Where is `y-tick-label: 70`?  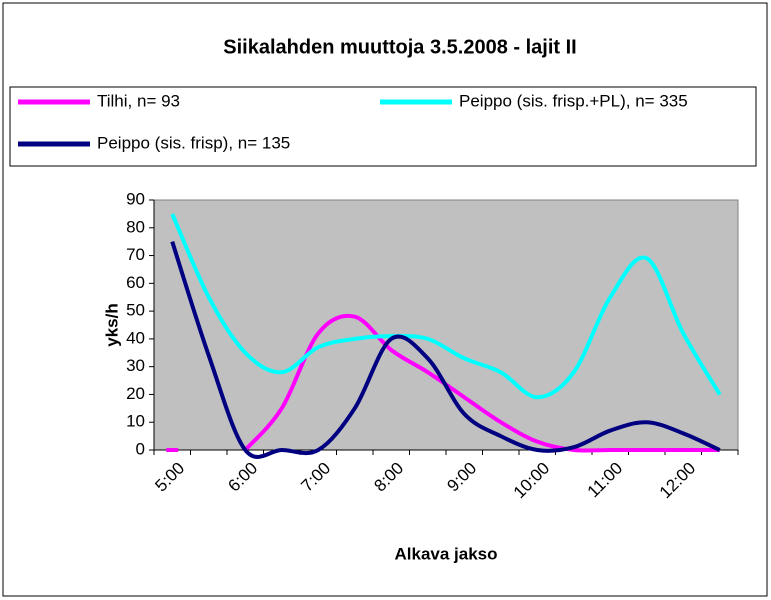
y-tick-label: 70 is located at coordinates (135, 254).